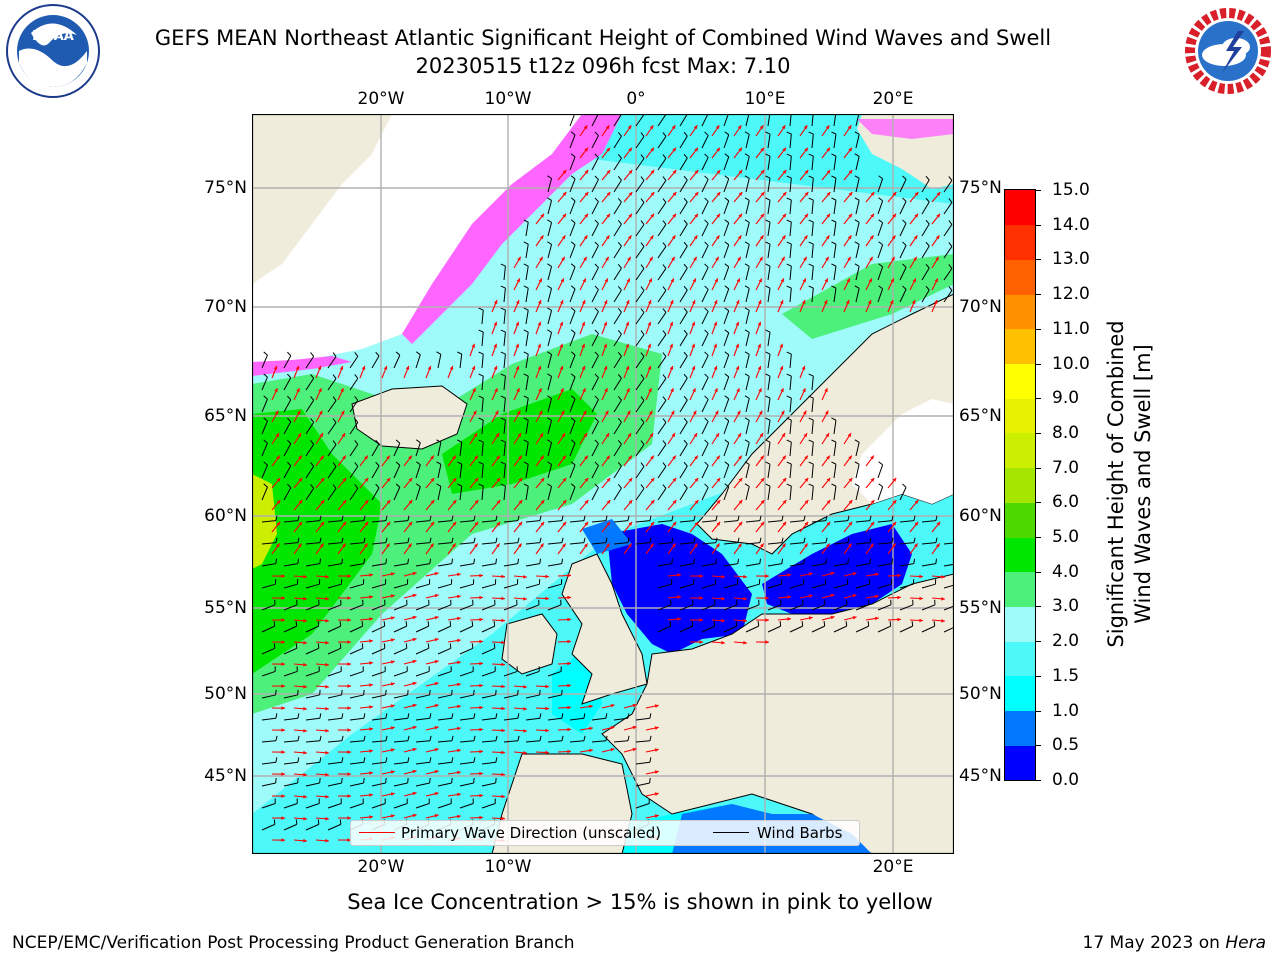 The image size is (1280, 960). Describe the element at coordinates (1066, 606) in the screenshot. I see `colorbar-tick-label: 3.0` at that location.